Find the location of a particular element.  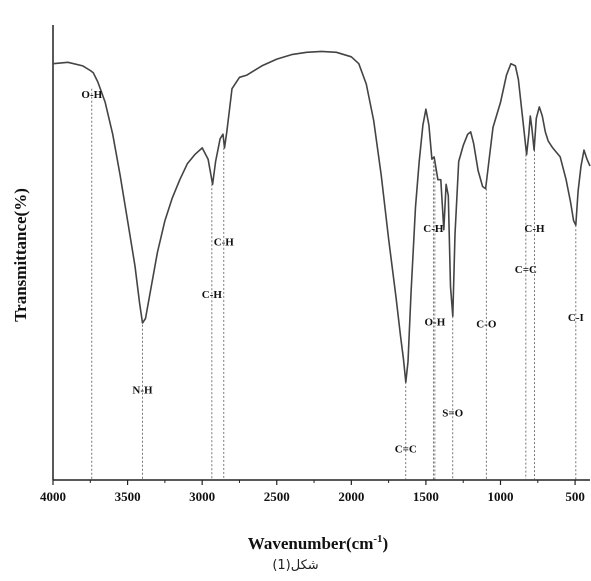

y-axis-title: Transmittance(%) is located at coordinates (20, 255).